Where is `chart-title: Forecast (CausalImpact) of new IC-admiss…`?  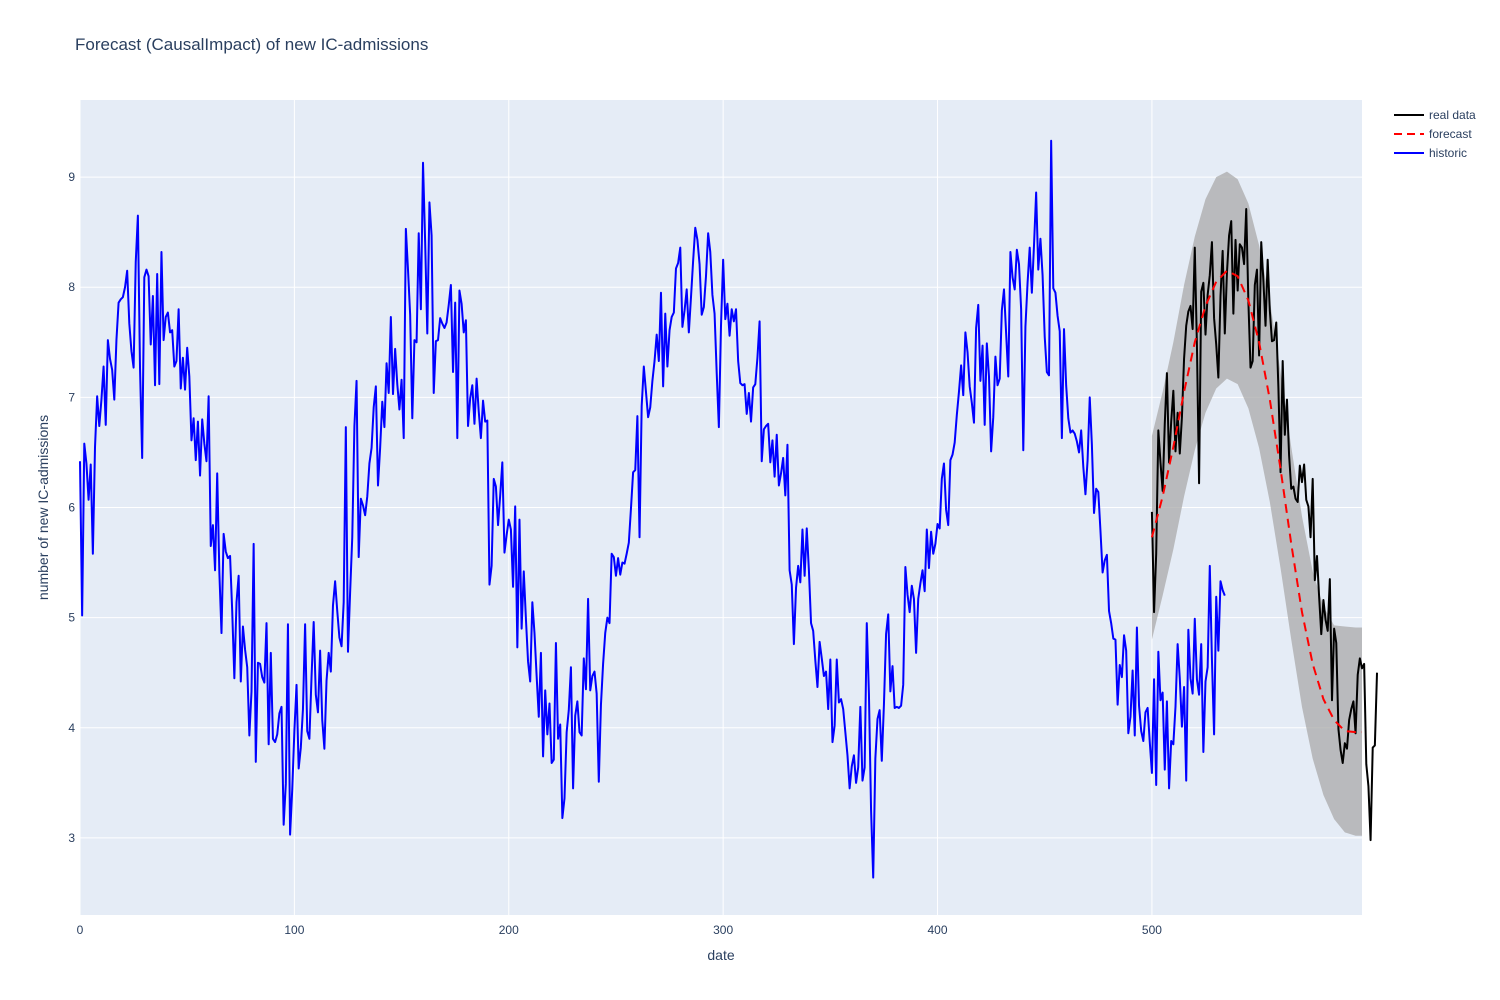
chart-title: Forecast (CausalImpact) of new IC-admiss… is located at coordinates (251, 44).